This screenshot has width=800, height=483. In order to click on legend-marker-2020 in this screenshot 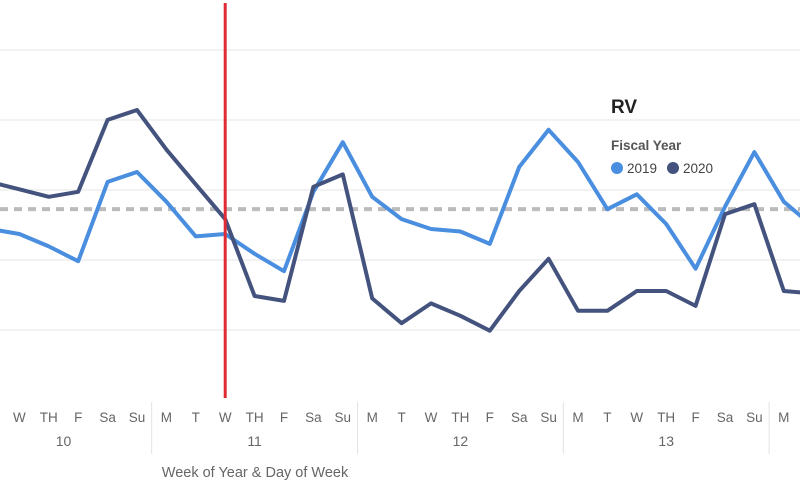, I will do `click(673, 168)`.